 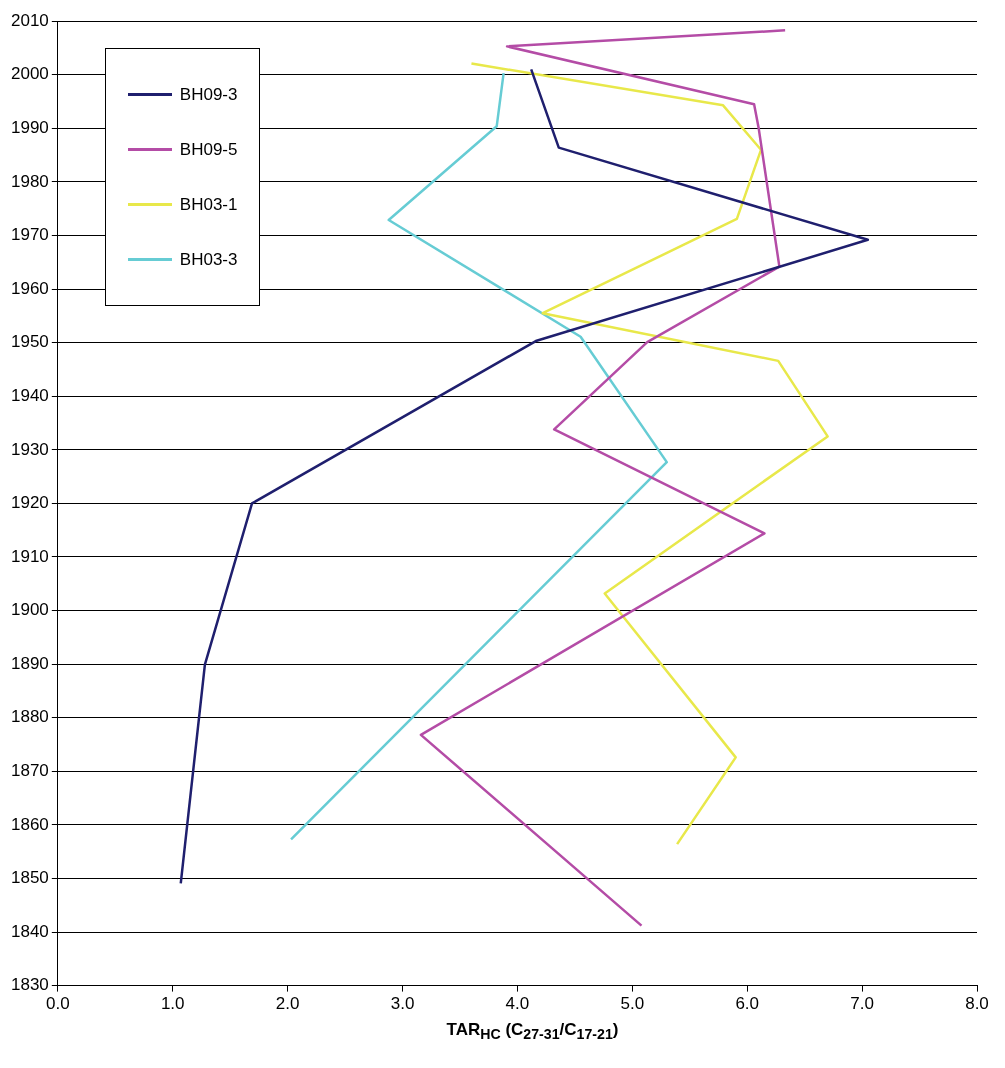 I want to click on legend-label: BH09-3, so click(x=208, y=94).